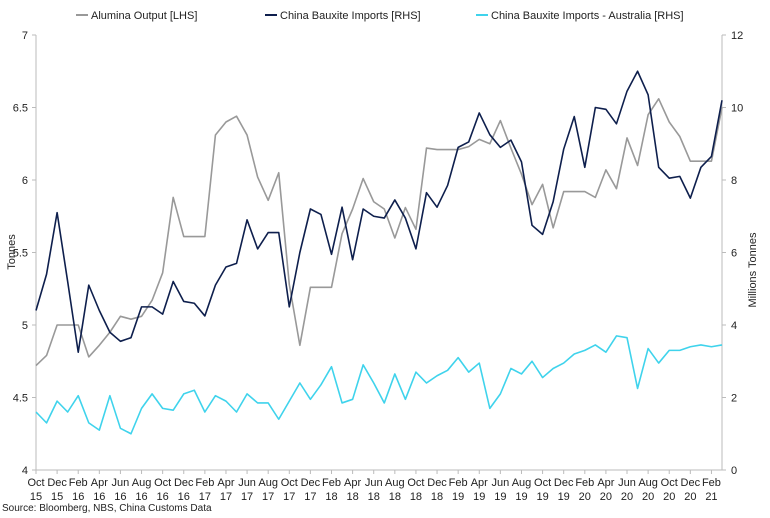 Image resolution: width=770 pixels, height=518 pixels. What do you see at coordinates (734, 471) in the screenshot?
I see `right-tick-label: 0` at bounding box center [734, 471].